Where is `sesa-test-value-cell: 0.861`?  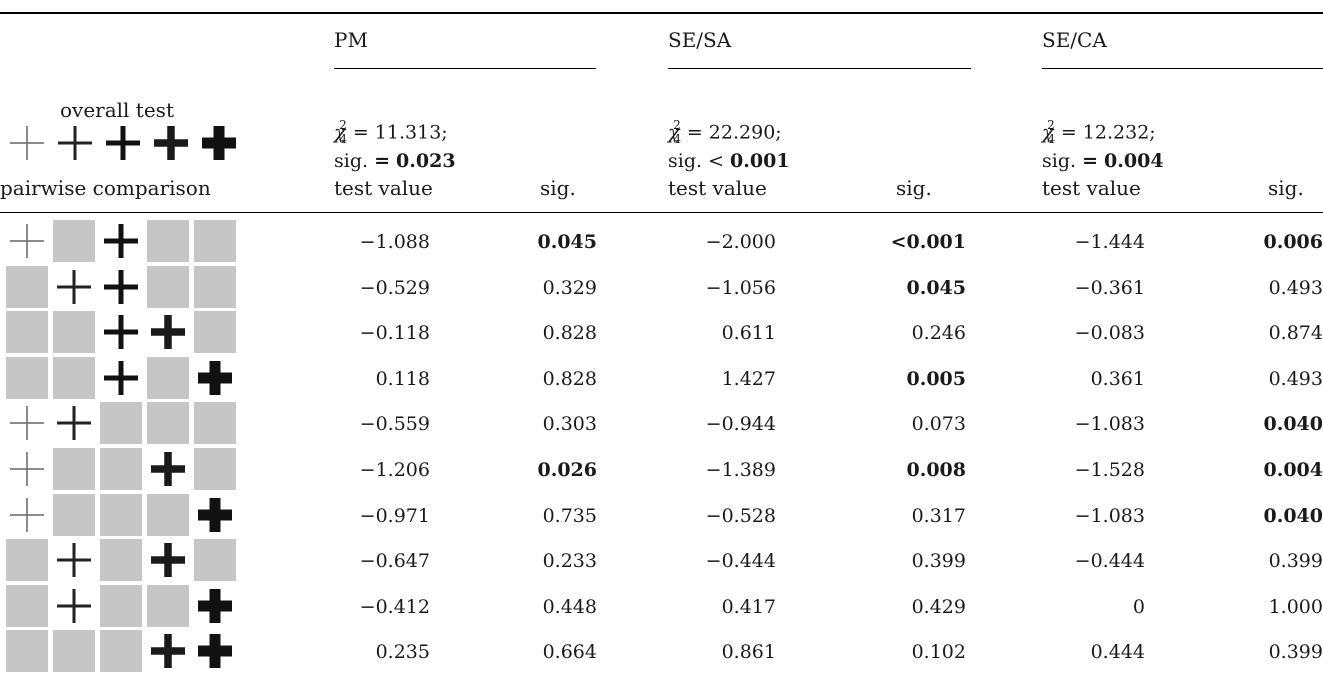
sesa-test-value-cell: 0.861 is located at coordinates (748, 652).